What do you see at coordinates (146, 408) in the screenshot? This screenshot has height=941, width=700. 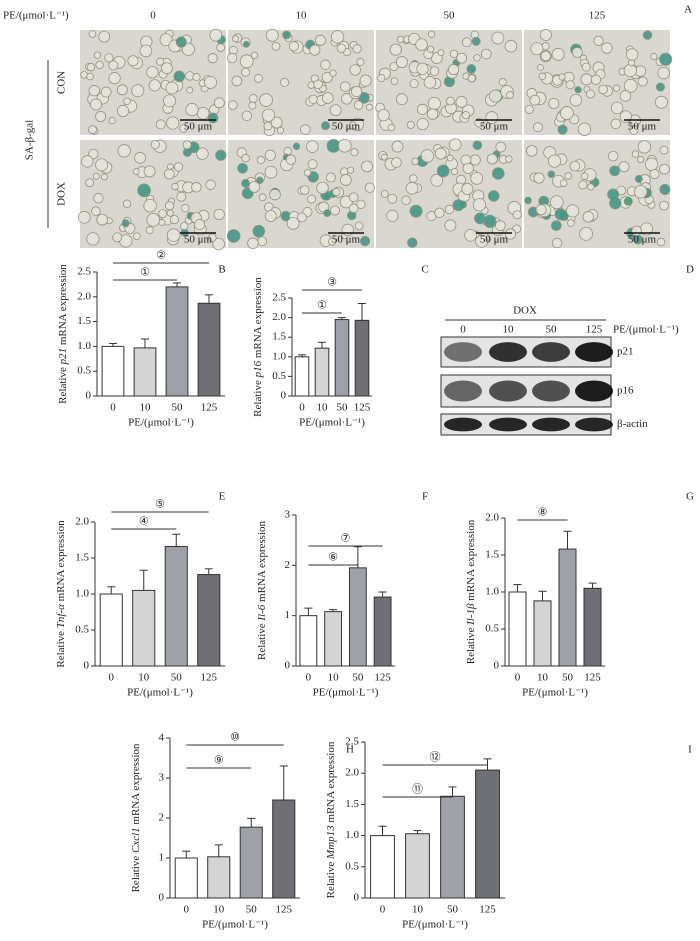 I see `x-tick-label: 10` at bounding box center [146, 408].